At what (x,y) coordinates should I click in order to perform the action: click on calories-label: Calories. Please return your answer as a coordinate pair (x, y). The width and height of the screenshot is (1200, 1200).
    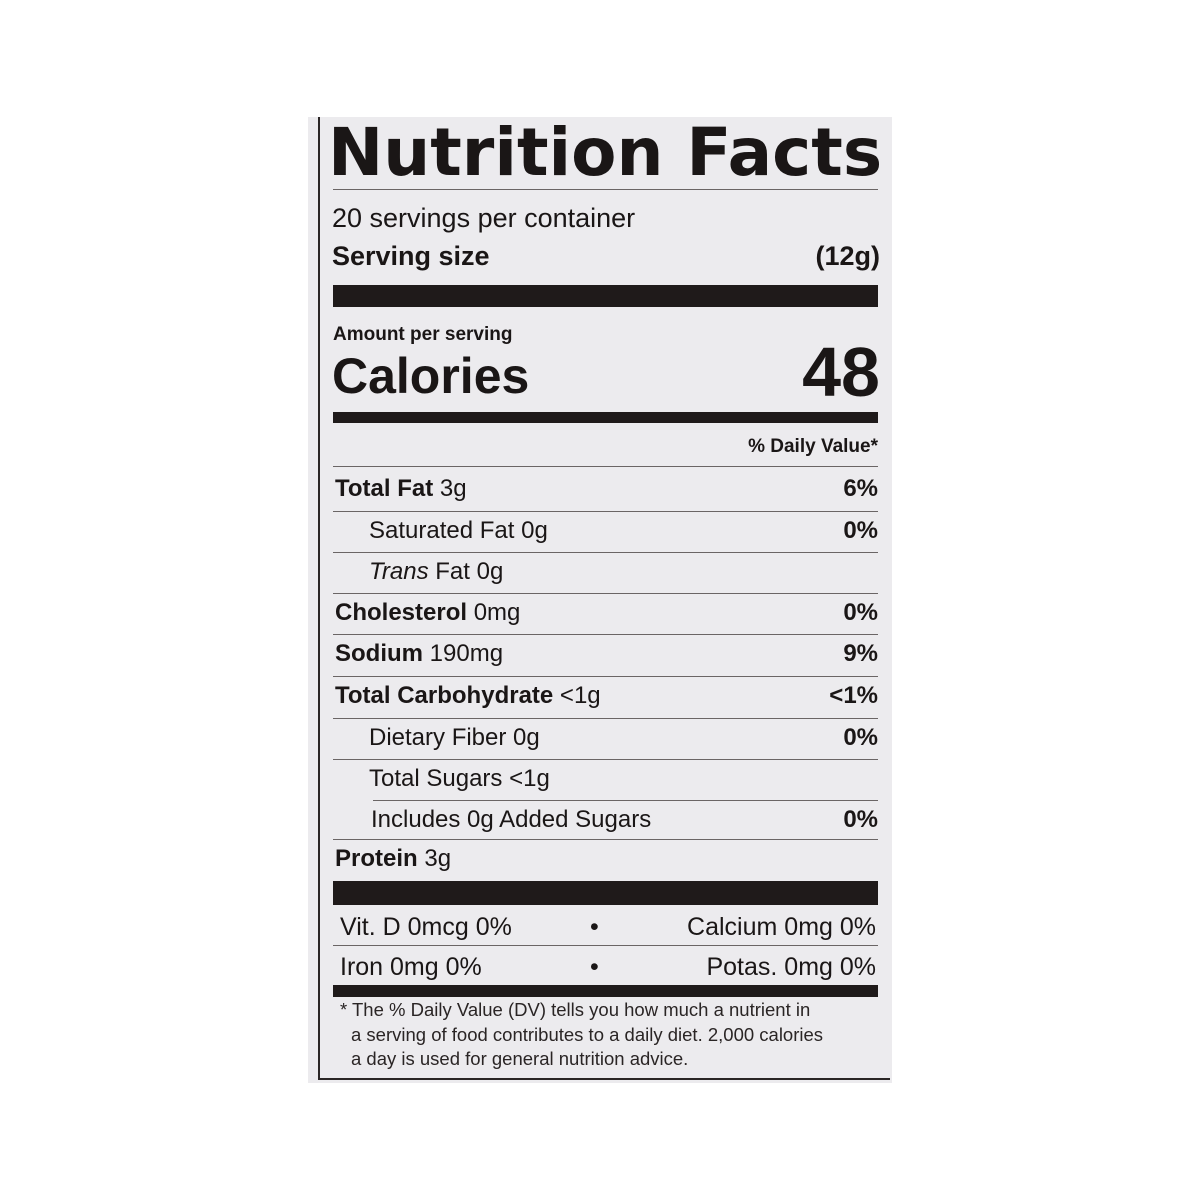
    Looking at the image, I should click on (431, 376).